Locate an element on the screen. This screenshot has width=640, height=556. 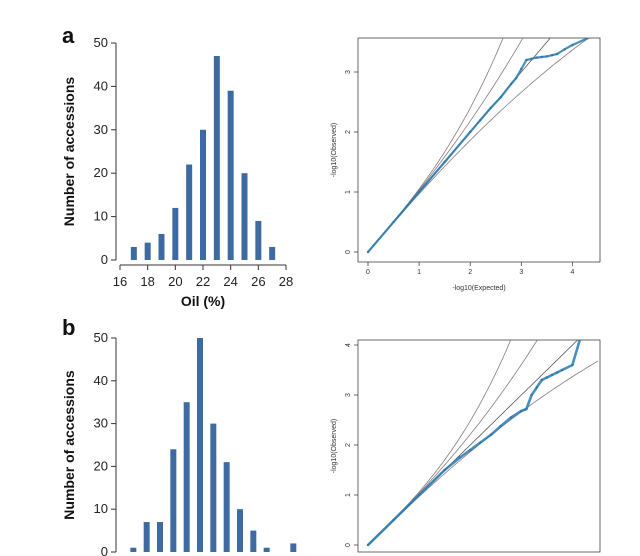
observed-line is located at coordinates (474, 443).